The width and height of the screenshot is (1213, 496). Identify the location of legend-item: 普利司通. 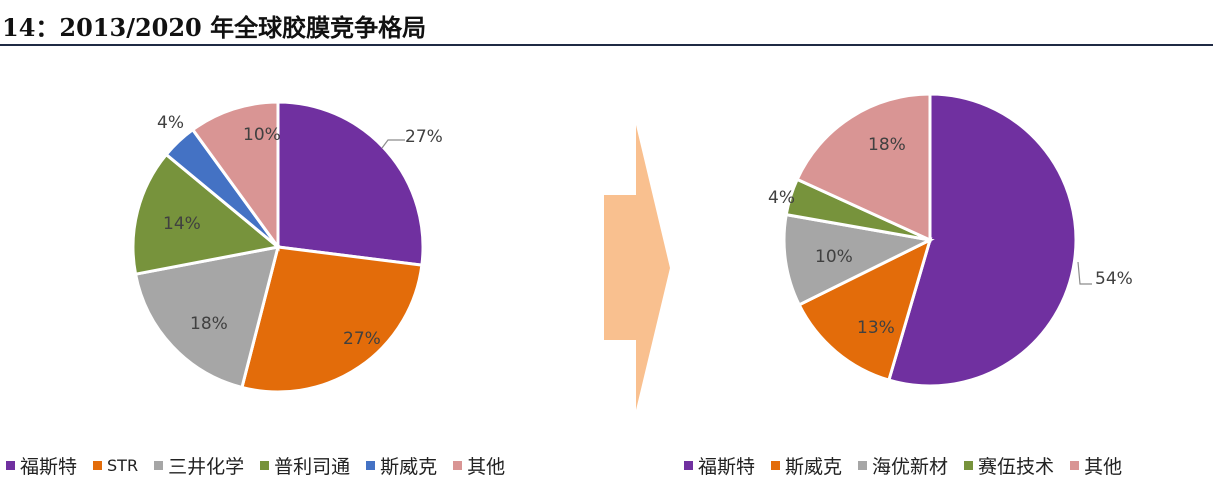
(305, 465).